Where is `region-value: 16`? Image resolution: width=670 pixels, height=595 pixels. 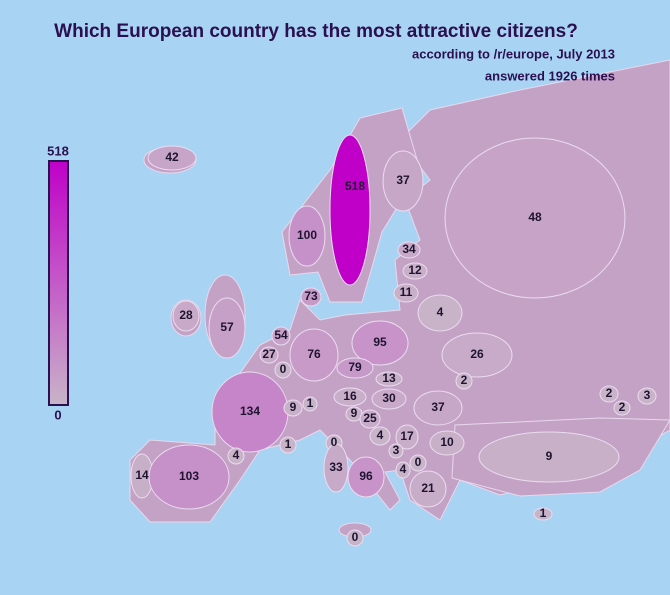 region-value: 16 is located at coordinates (350, 396).